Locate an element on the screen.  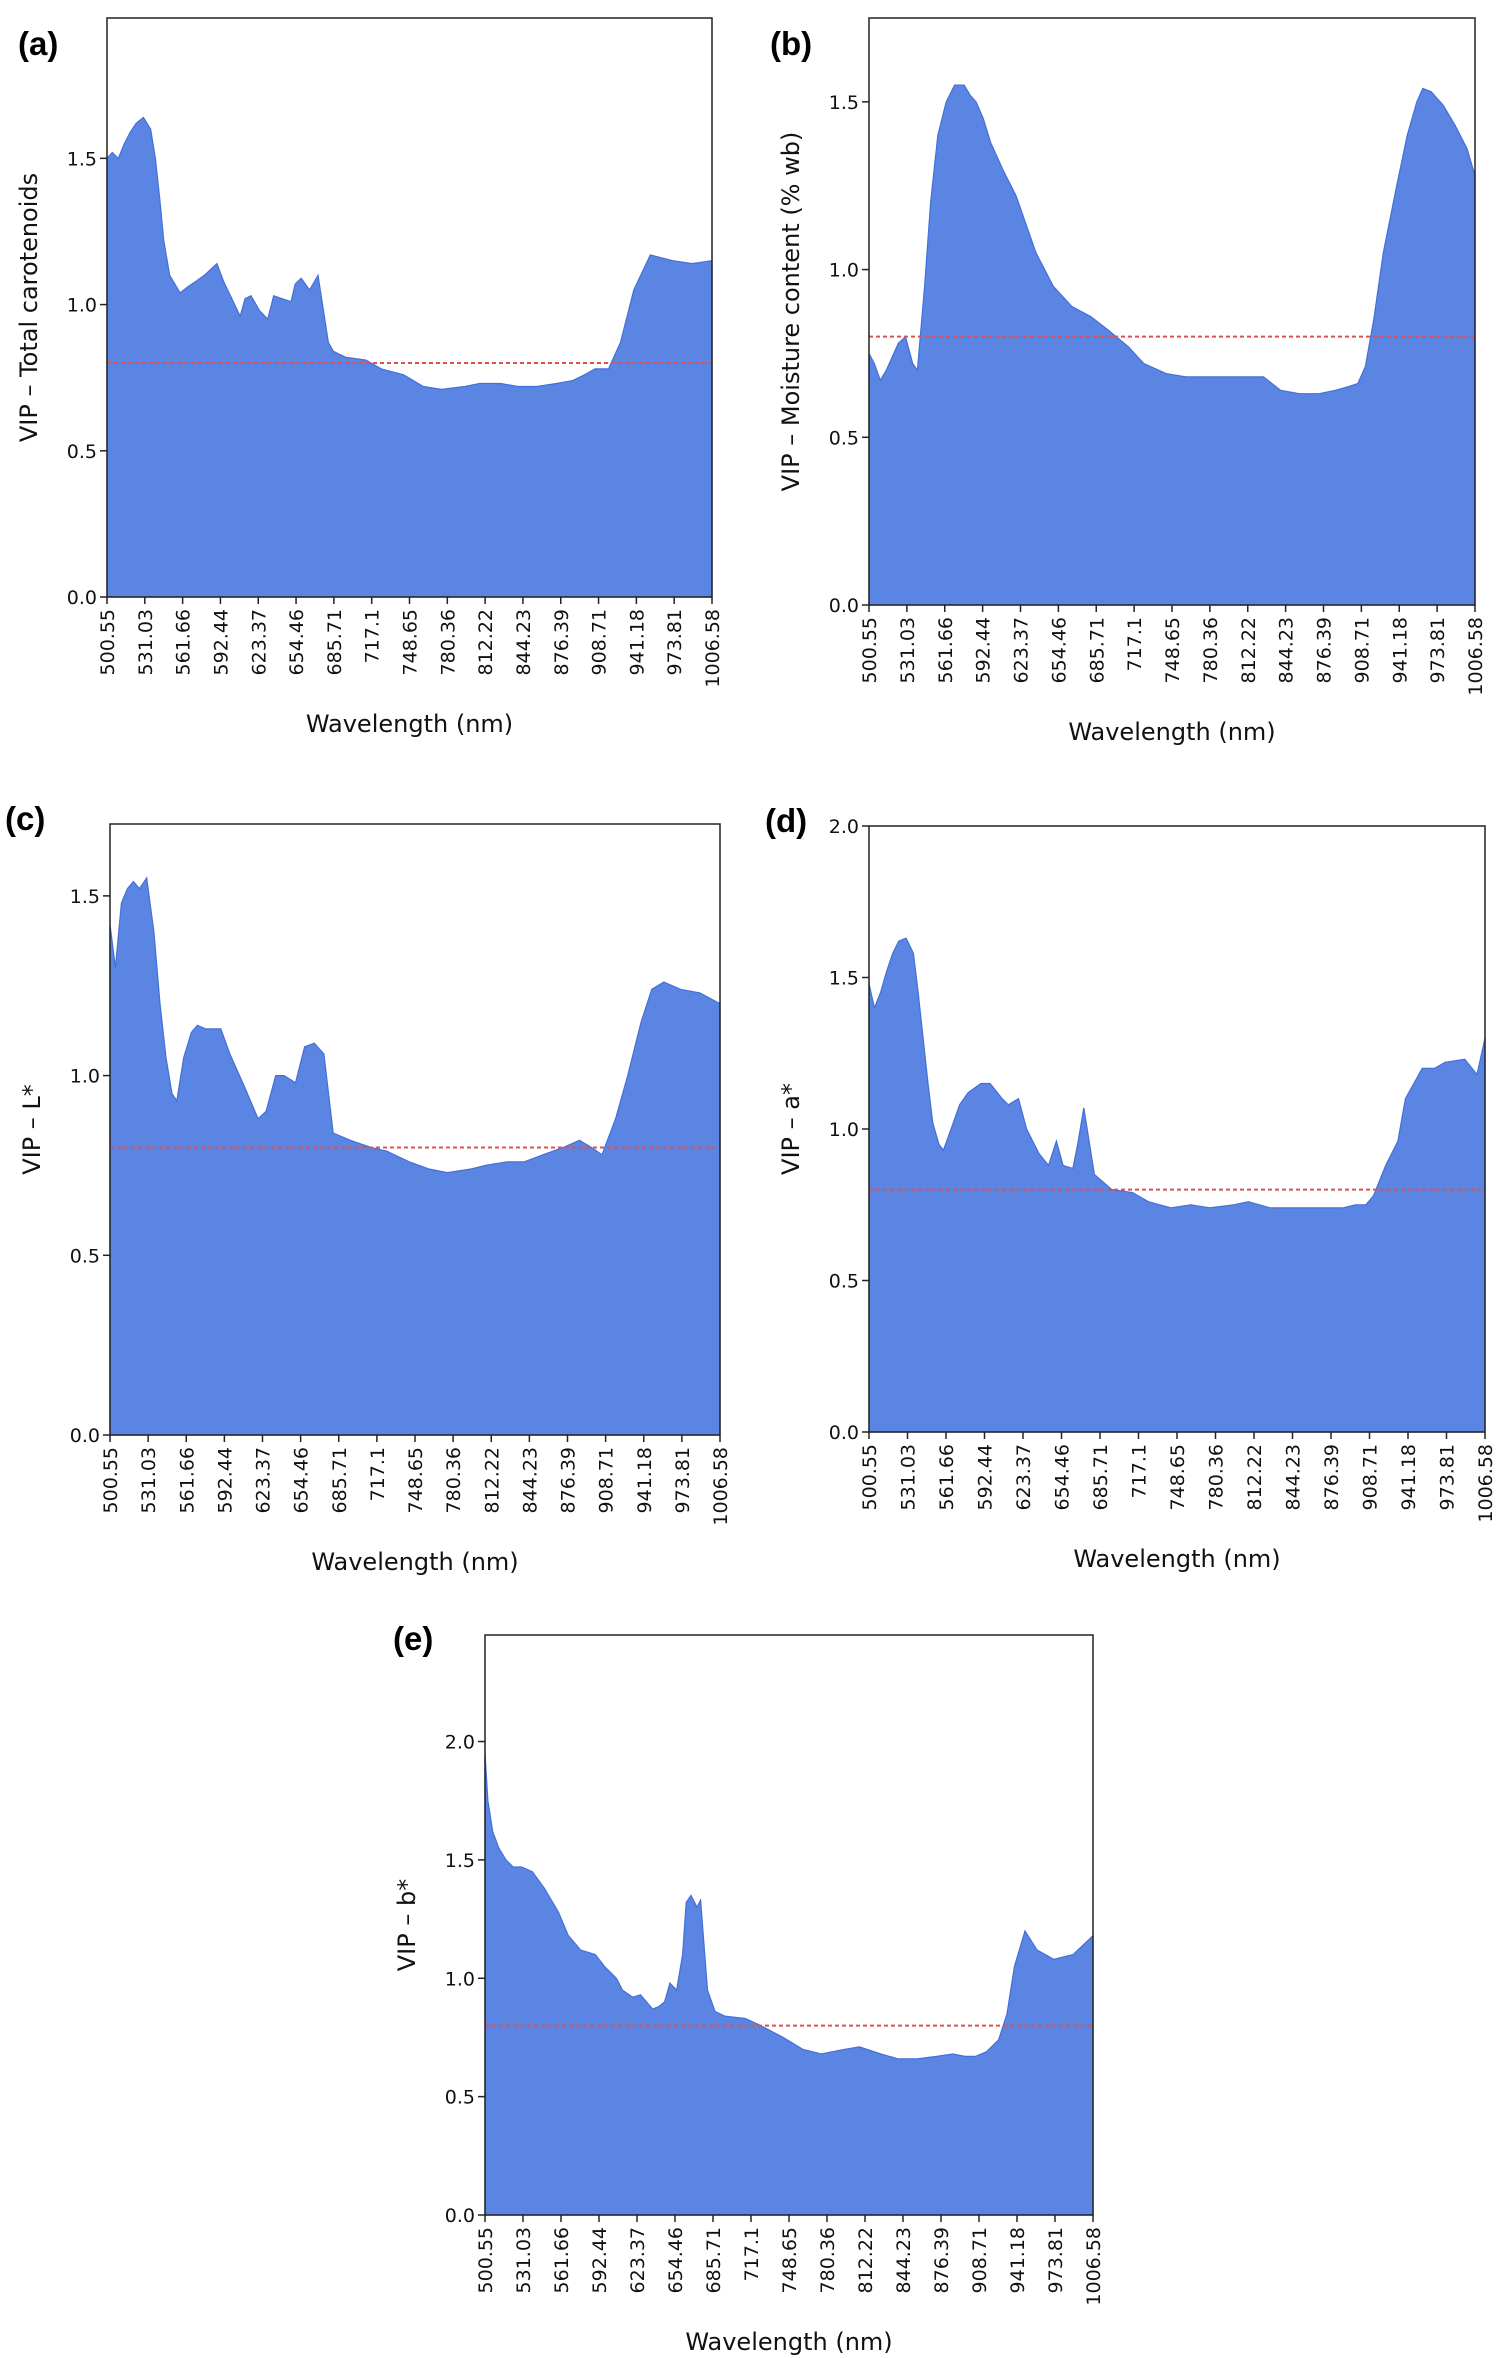
x-tick-label-e: 1006.58 is located at coordinates (1094, 2266).